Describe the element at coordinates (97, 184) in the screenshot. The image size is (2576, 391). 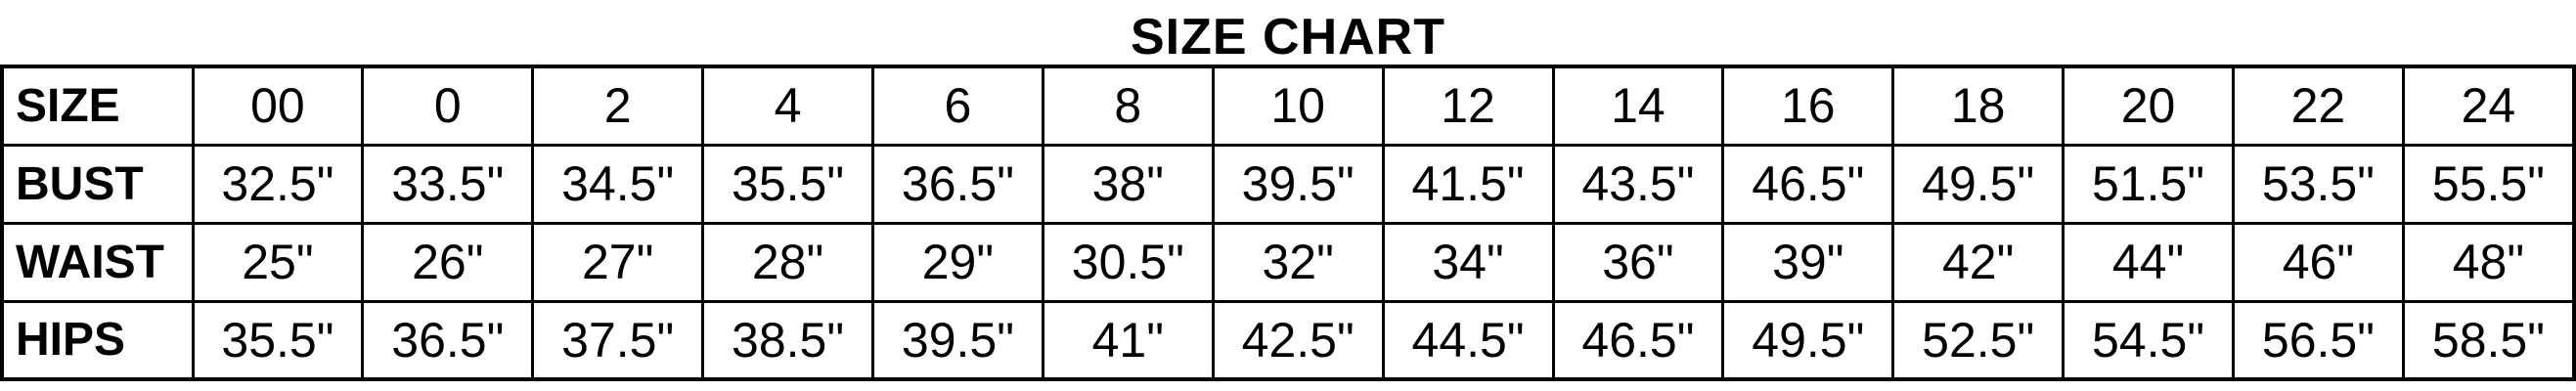
I see `row-header-bust: BUST` at that location.